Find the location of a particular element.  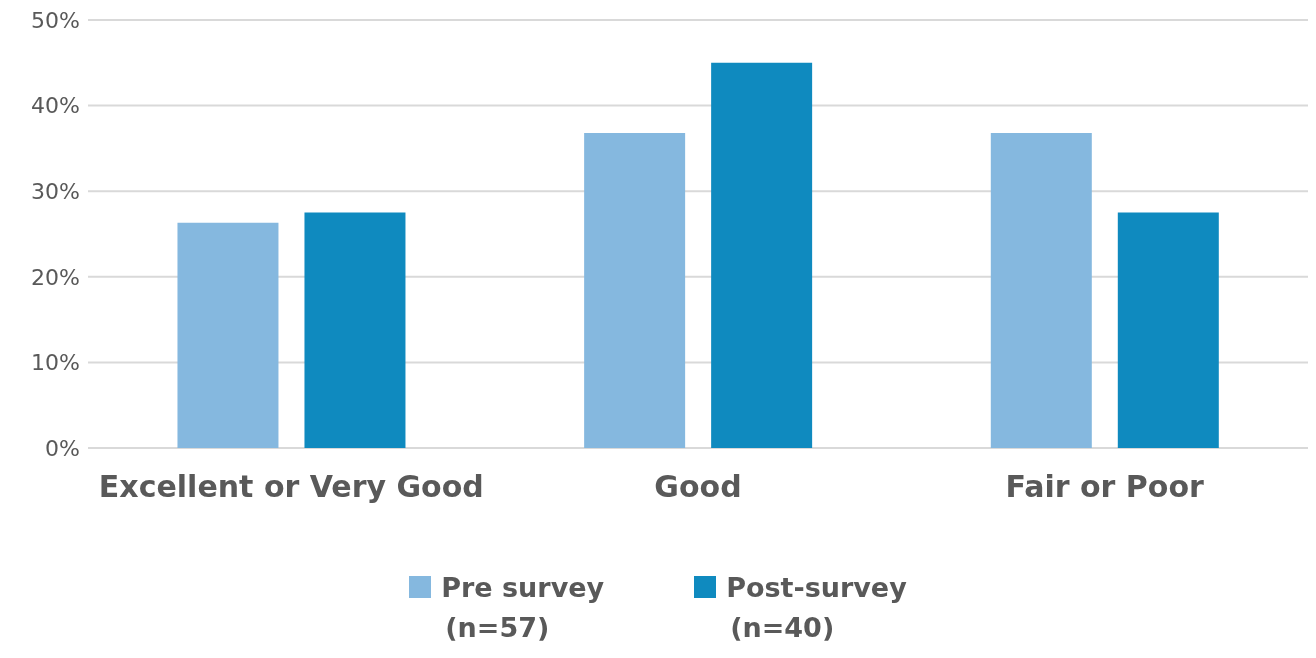

y-tick-label: 30% is located at coordinates (55, 192).